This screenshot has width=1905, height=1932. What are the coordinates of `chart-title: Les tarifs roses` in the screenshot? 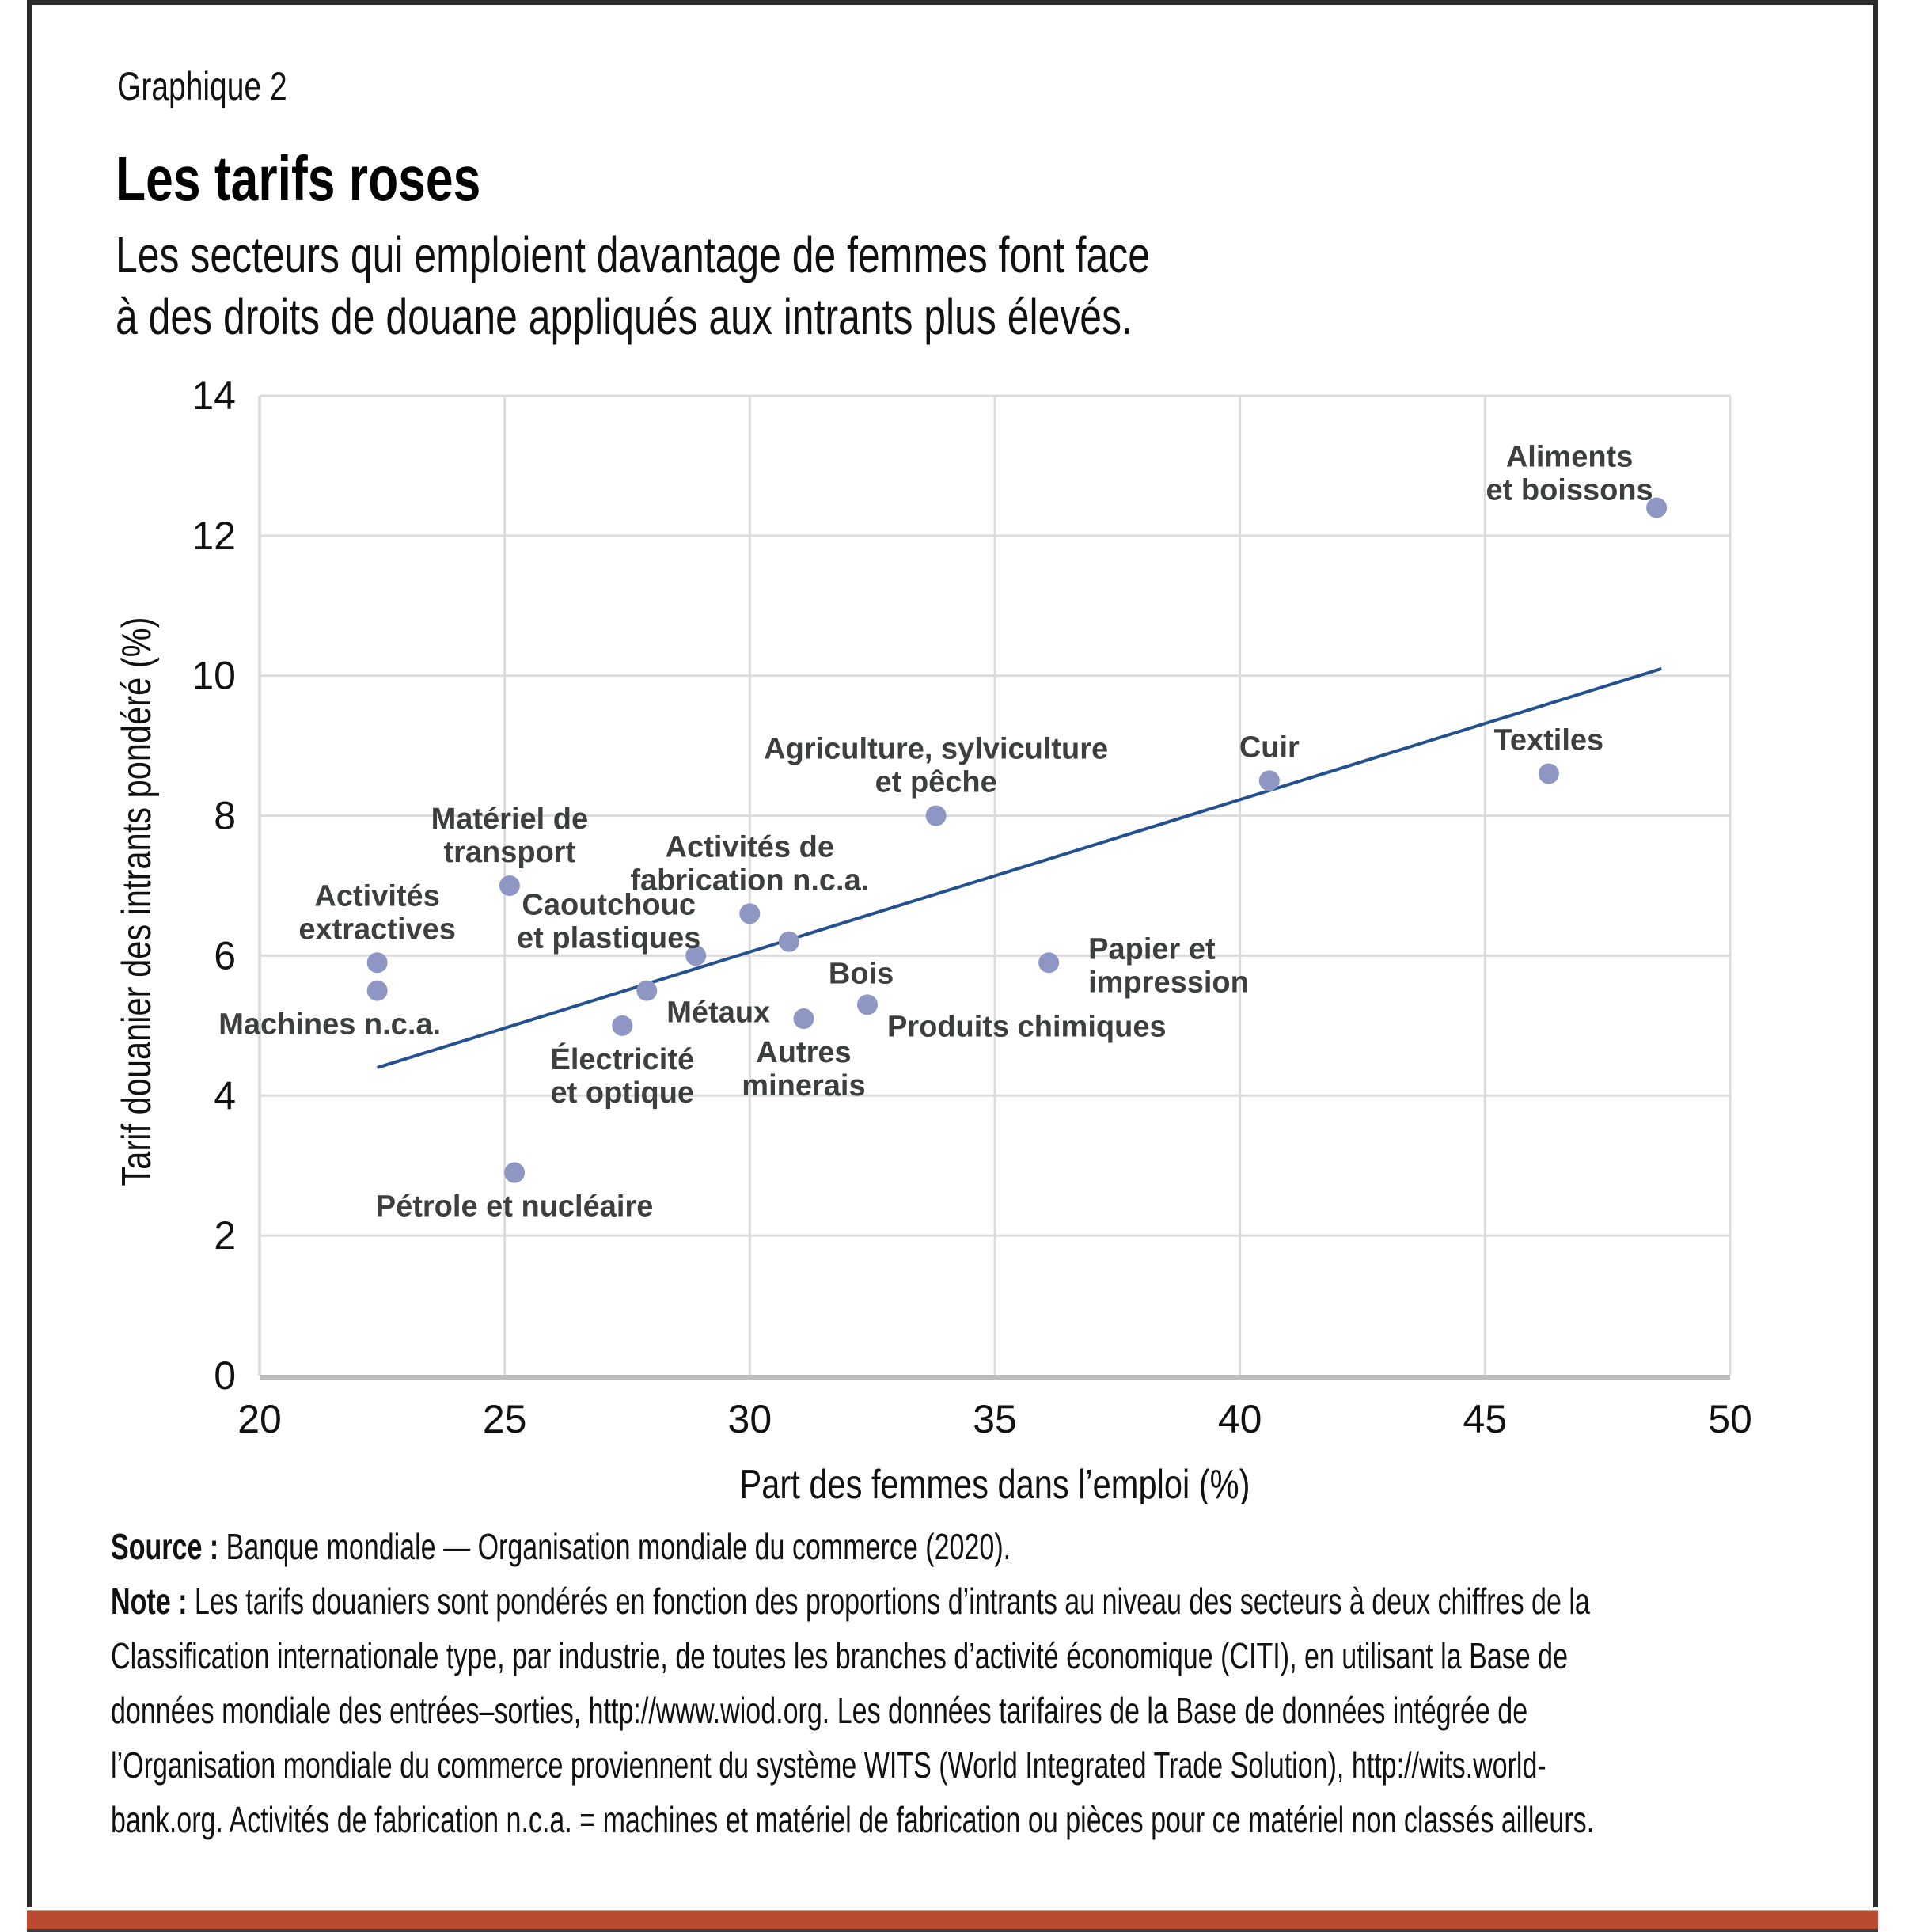 It's located at (298, 178).